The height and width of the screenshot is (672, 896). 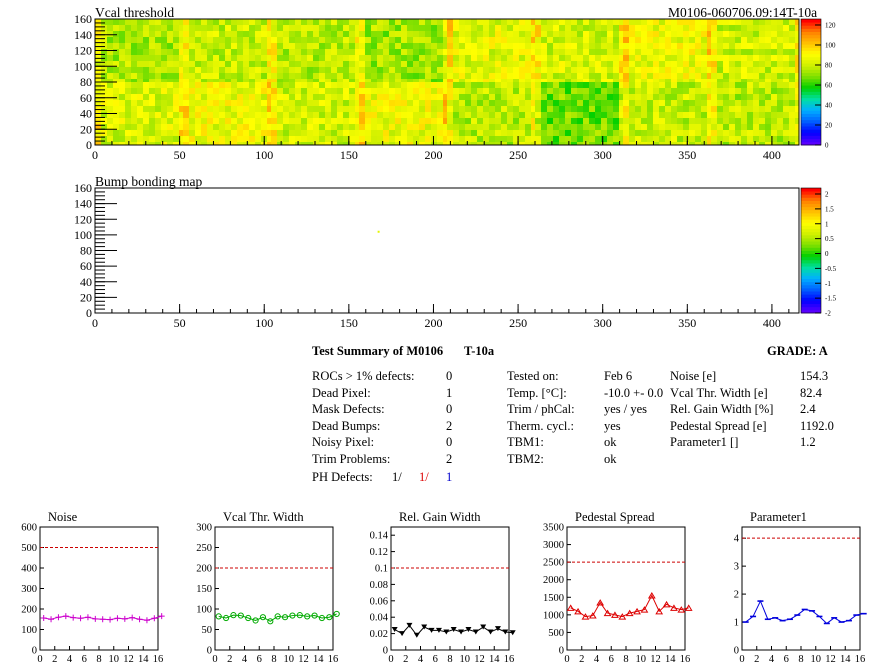 I want to click on bump-color-scale: -2-1.5-1-0.500.511.52, so click(x=818, y=252).